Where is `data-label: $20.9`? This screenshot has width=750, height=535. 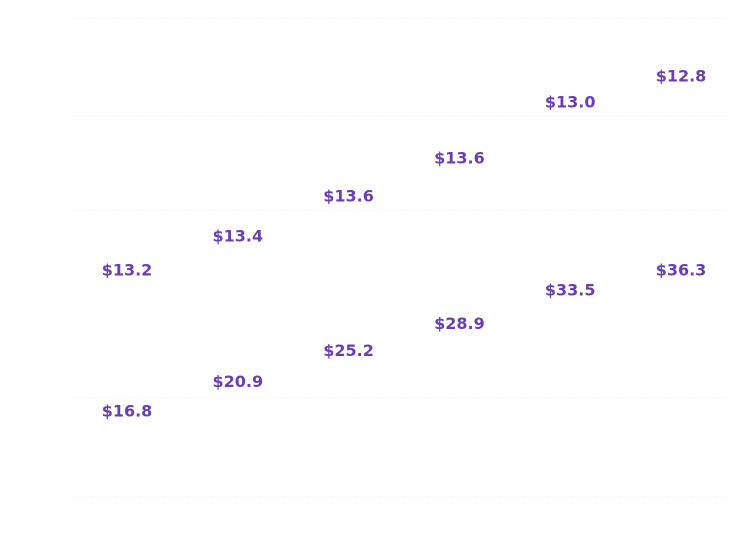
data-label: $20.9 is located at coordinates (237, 381).